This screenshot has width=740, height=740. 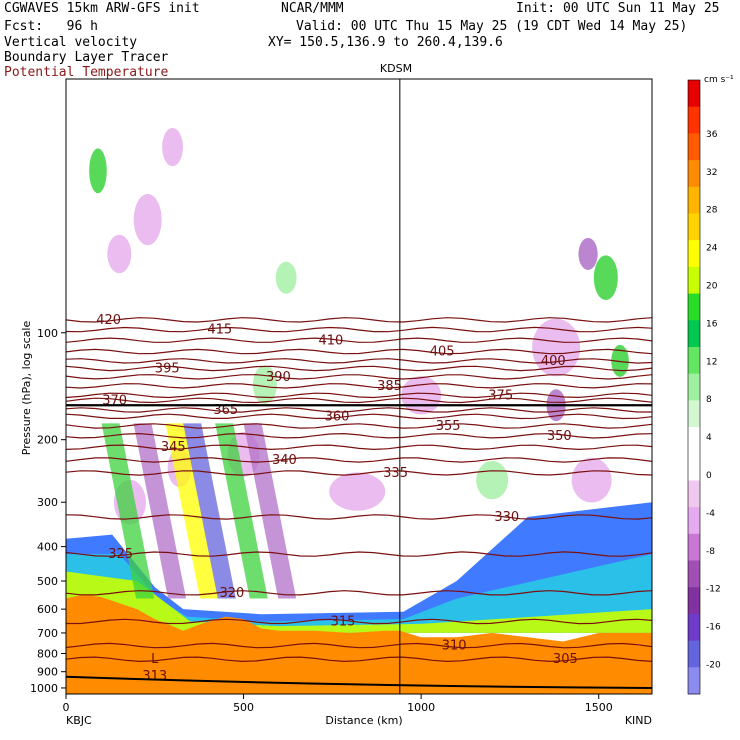 I want to click on colorbar: 36 32 28 24 20 16 12 8 4 0 -4 -8 -12 -16 -20, so click(x=704, y=387).